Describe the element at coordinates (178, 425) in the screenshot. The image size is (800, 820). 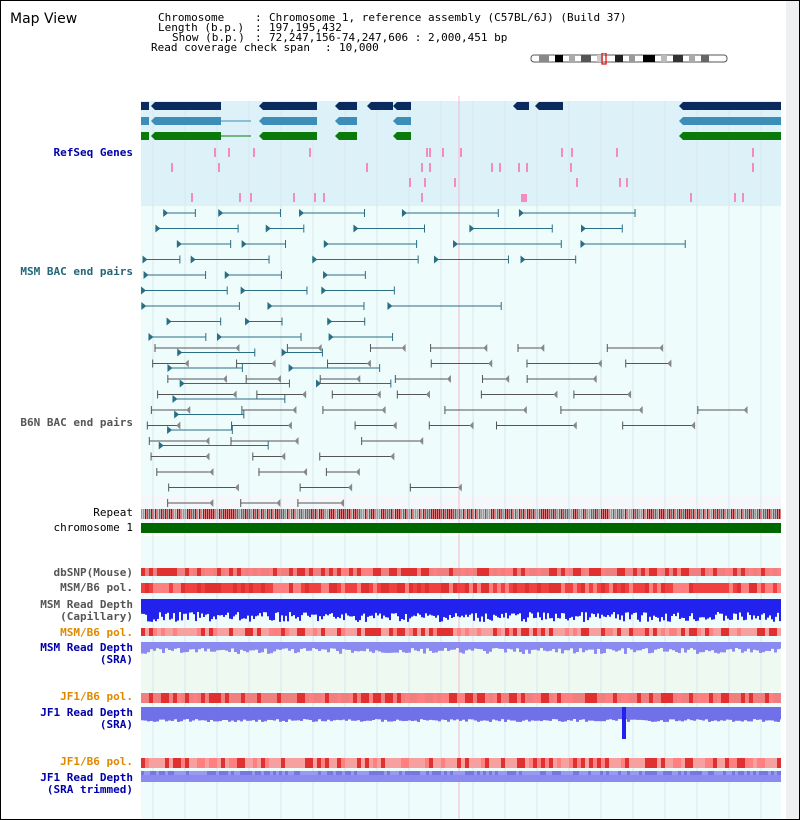
I see `b6n-bac-end` at that location.